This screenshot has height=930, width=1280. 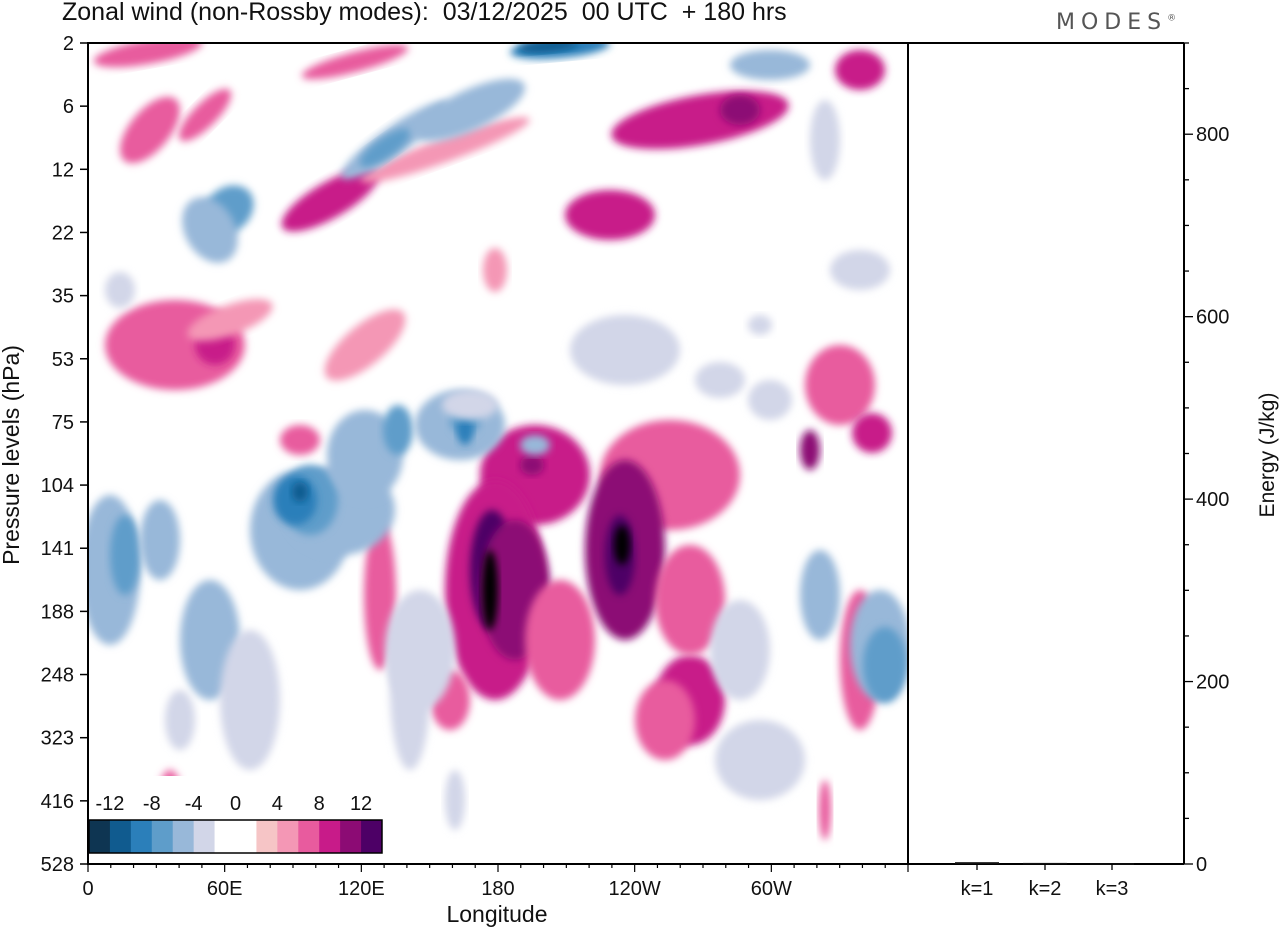 I want to click on colorbar-label: -12, so click(x=109, y=804).